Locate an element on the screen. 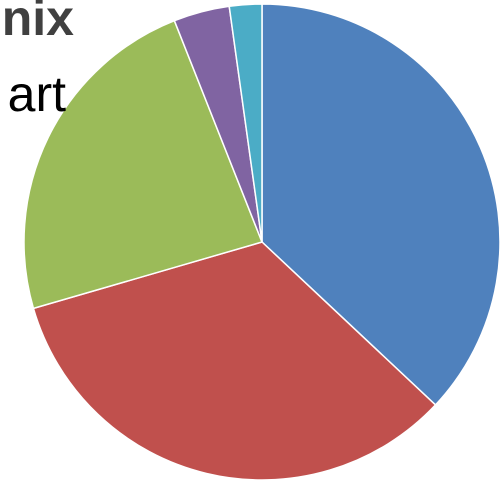  chart-subtitle: art is located at coordinates (36, 94).